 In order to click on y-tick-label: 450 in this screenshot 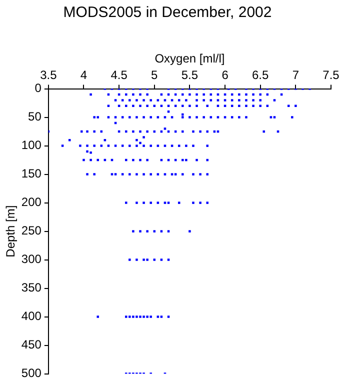, I will do `click(31, 345)`.